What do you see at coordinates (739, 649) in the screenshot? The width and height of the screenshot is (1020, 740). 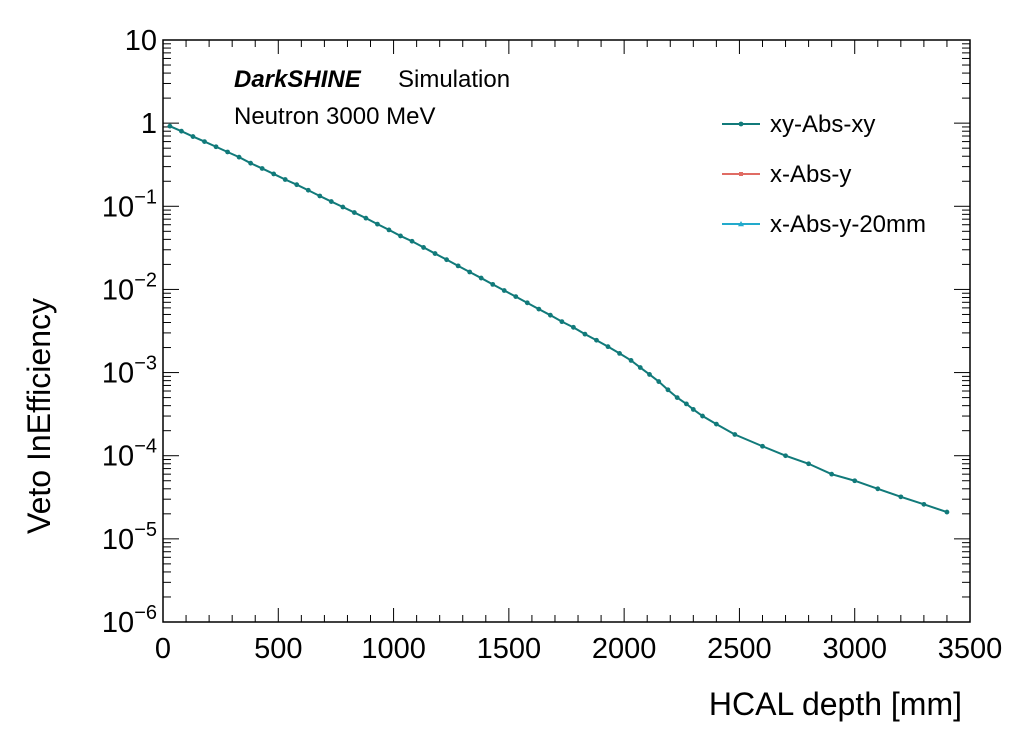 I see `x-tick-label: 2500` at bounding box center [739, 649].